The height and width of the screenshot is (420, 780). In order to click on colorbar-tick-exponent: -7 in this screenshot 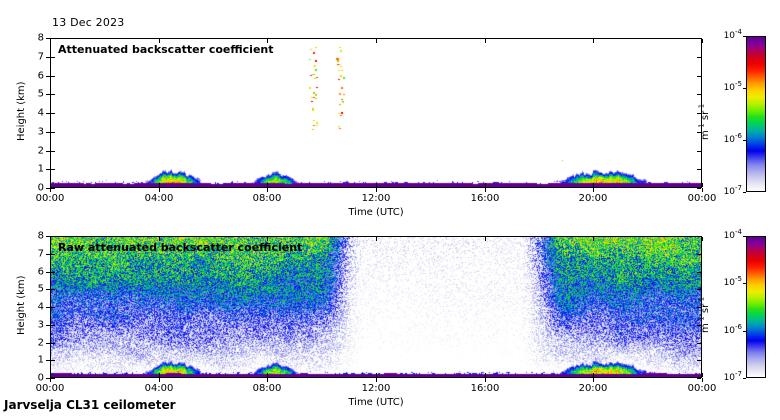, I will do `click(738, 374)`.